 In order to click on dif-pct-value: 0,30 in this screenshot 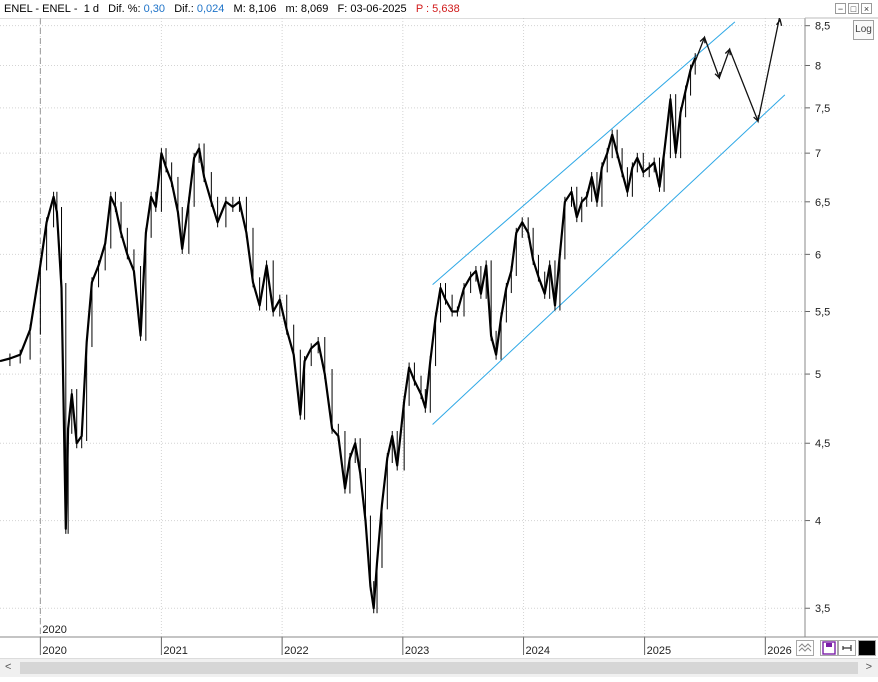, I will do `click(154, 9)`.